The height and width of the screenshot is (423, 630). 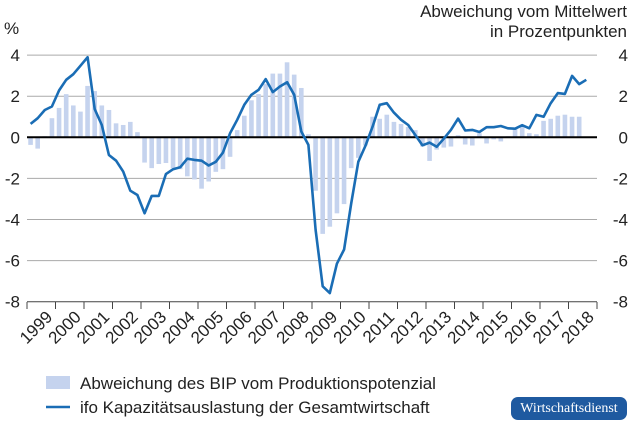 What do you see at coordinates (12, 220) in the screenshot?
I see `y-tick-label-left: -4` at bounding box center [12, 220].